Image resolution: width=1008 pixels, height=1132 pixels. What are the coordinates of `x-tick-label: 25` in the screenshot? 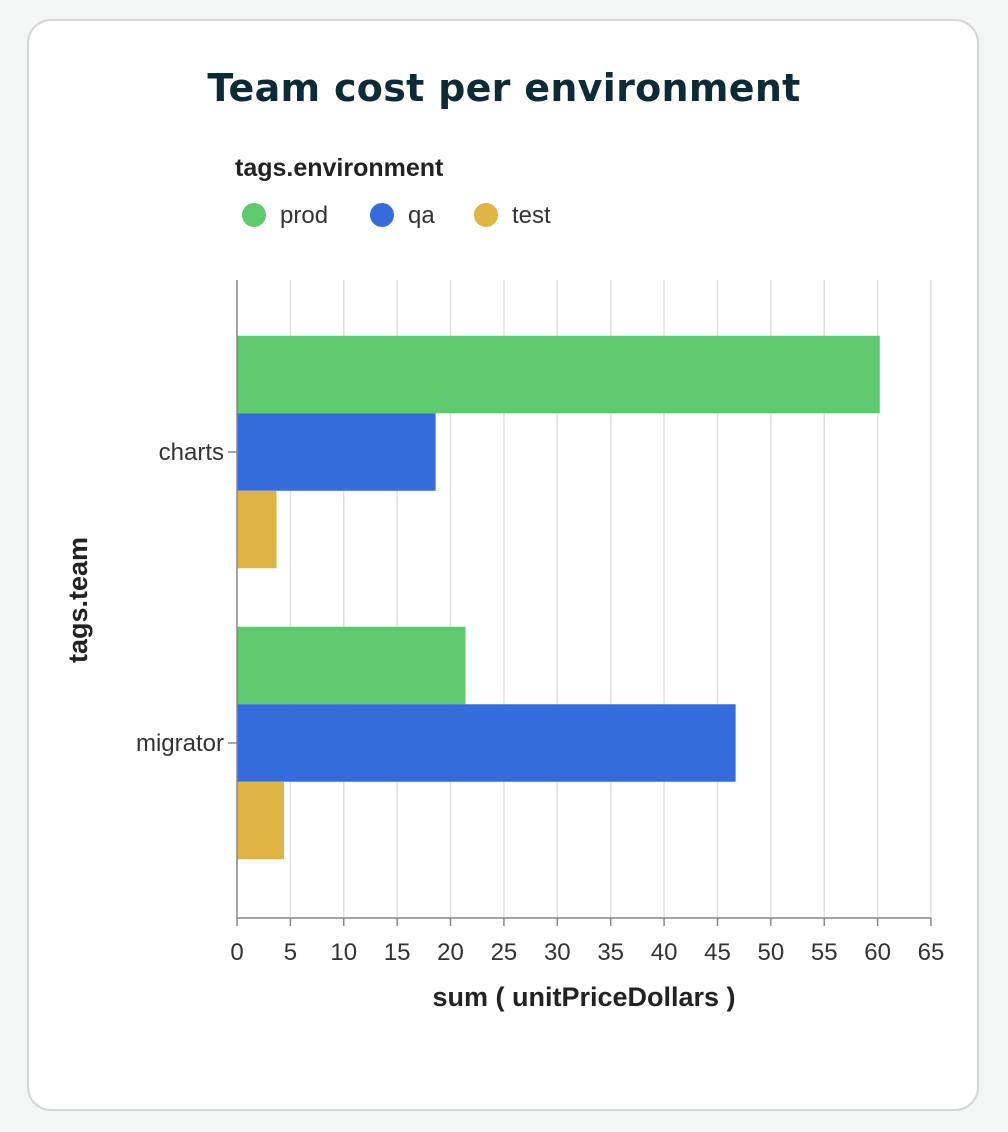 It's located at (504, 952).